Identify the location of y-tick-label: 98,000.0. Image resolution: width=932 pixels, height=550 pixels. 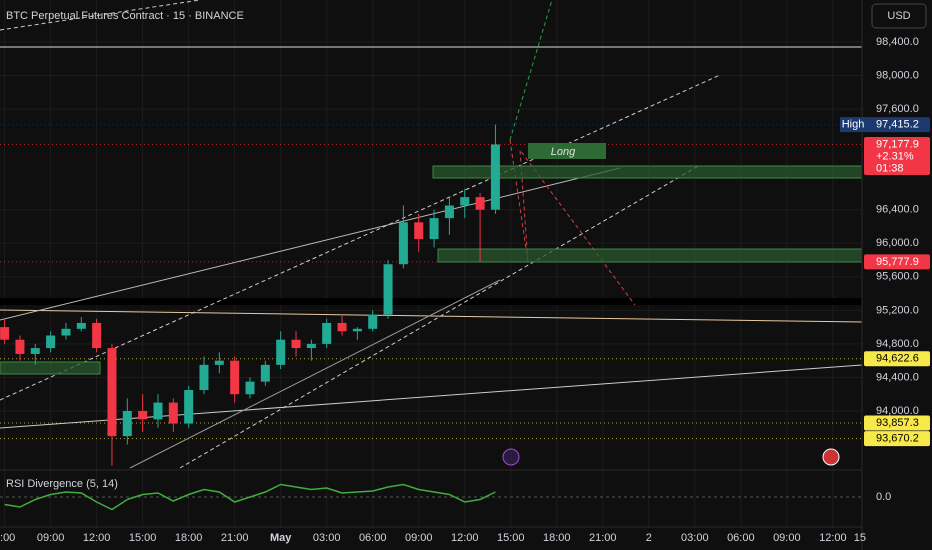
(897, 75).